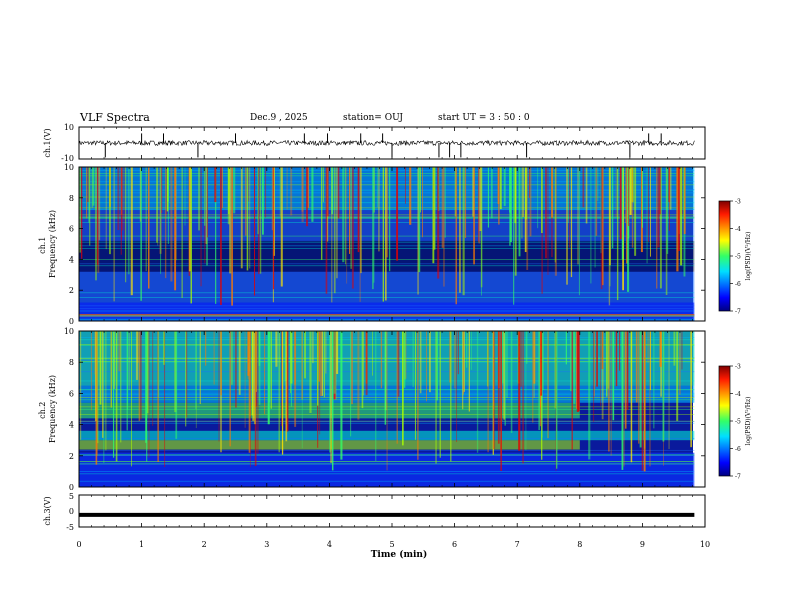  Describe the element at coordinates (279, 118) in the screenshot. I see `date-label: Dec.9 , 2025` at that location.